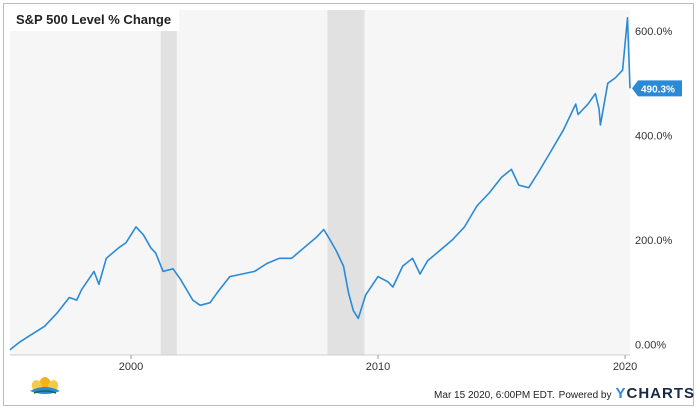 This screenshot has height=411, width=699. Describe the element at coordinates (131, 367) in the screenshot. I see `x-tick-label-0: 2000` at that location.